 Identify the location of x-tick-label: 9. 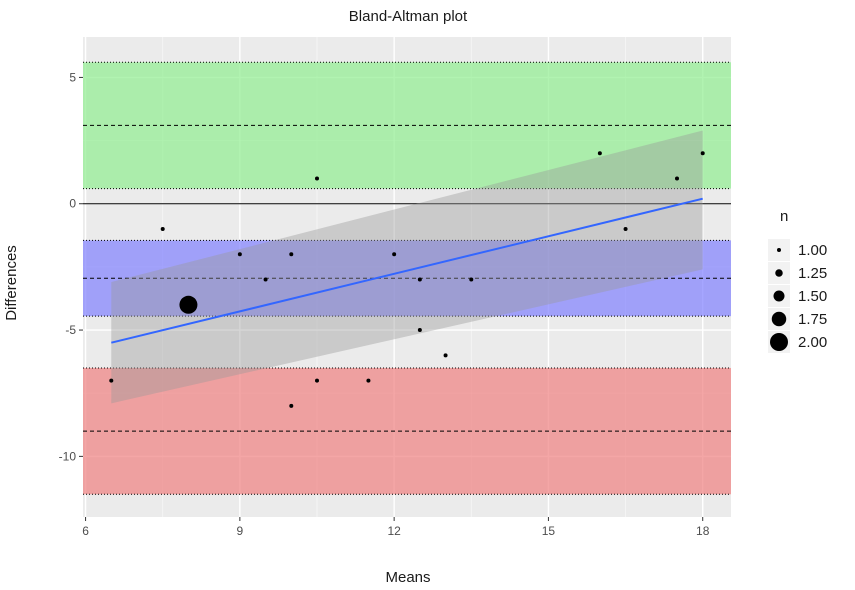
(240, 531).